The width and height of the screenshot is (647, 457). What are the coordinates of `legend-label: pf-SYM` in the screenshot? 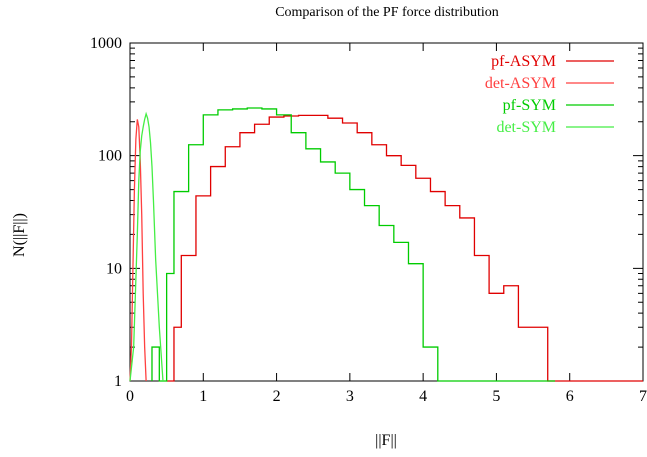 It's located at (529, 105).